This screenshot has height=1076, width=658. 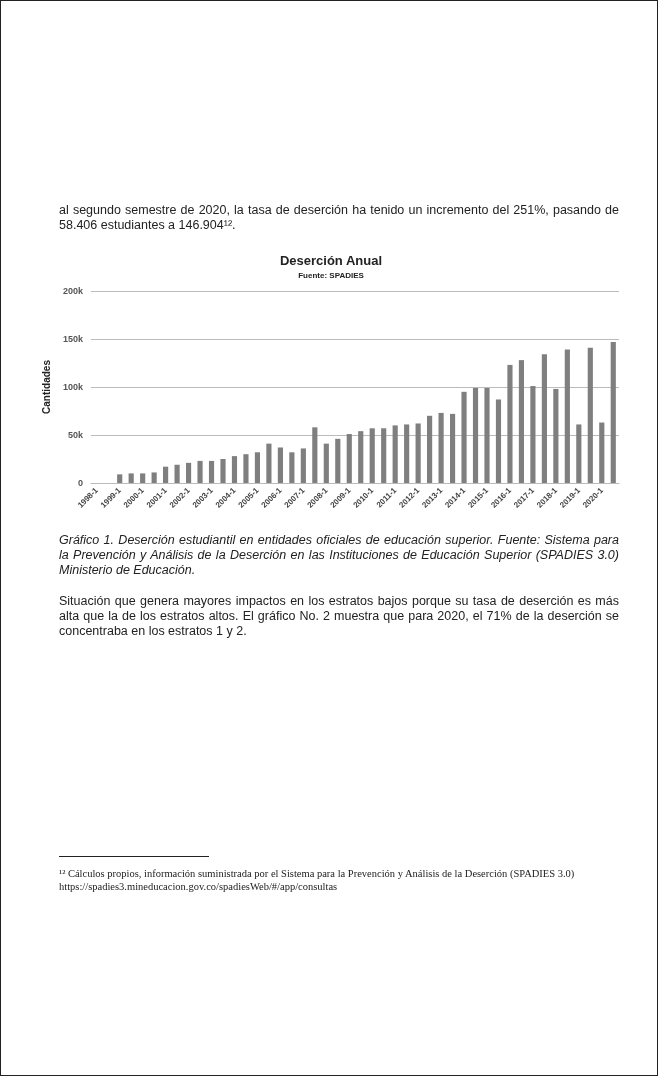 What do you see at coordinates (80, 483) in the screenshot?
I see `y-tick-label: 0` at bounding box center [80, 483].